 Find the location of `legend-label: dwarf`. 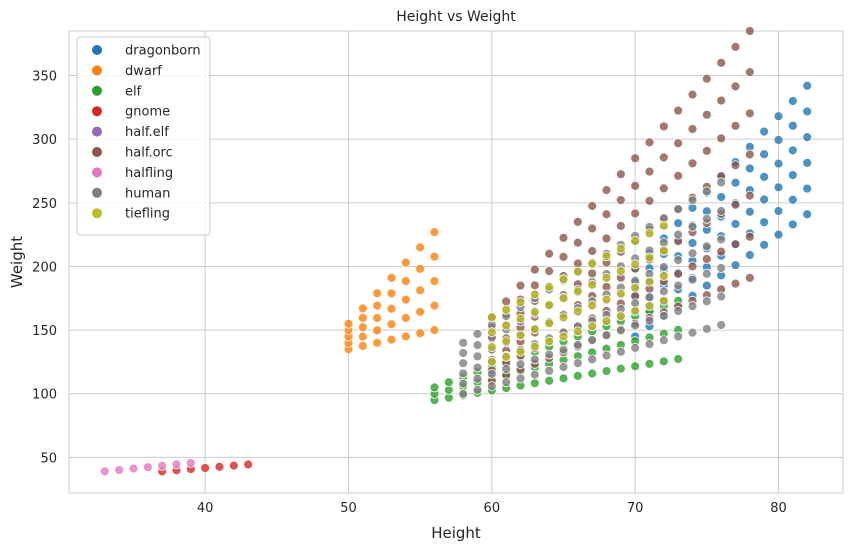

legend-label: dwarf is located at coordinates (143, 71).